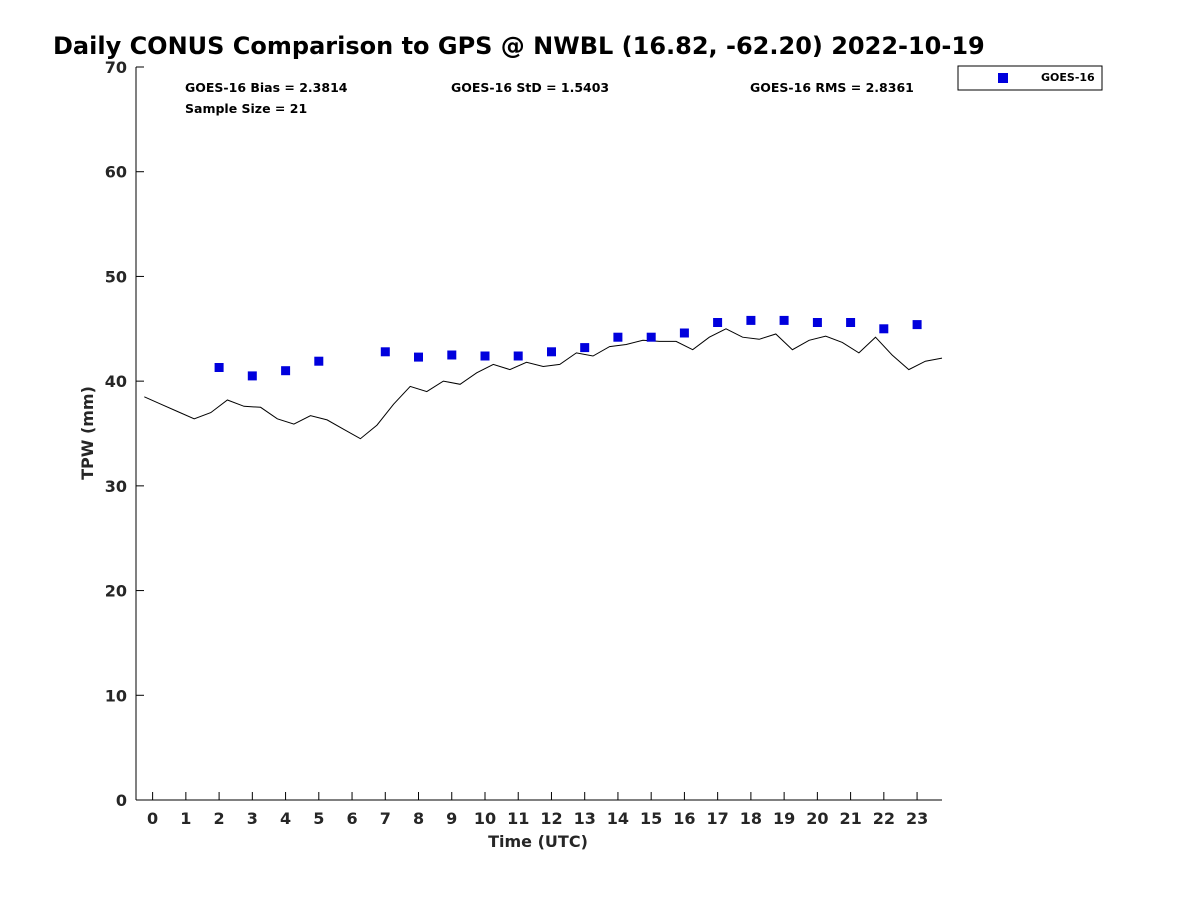  Describe the element at coordinates (784, 818) in the screenshot. I see `x-tick-label: 19` at that location.